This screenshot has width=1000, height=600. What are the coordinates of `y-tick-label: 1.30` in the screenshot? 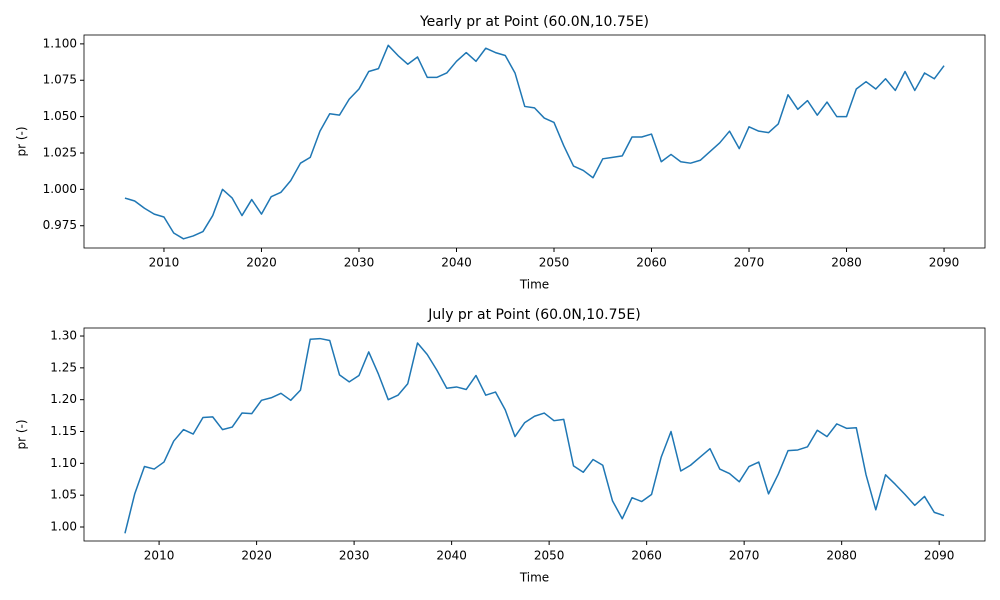 It's located at (63, 336).